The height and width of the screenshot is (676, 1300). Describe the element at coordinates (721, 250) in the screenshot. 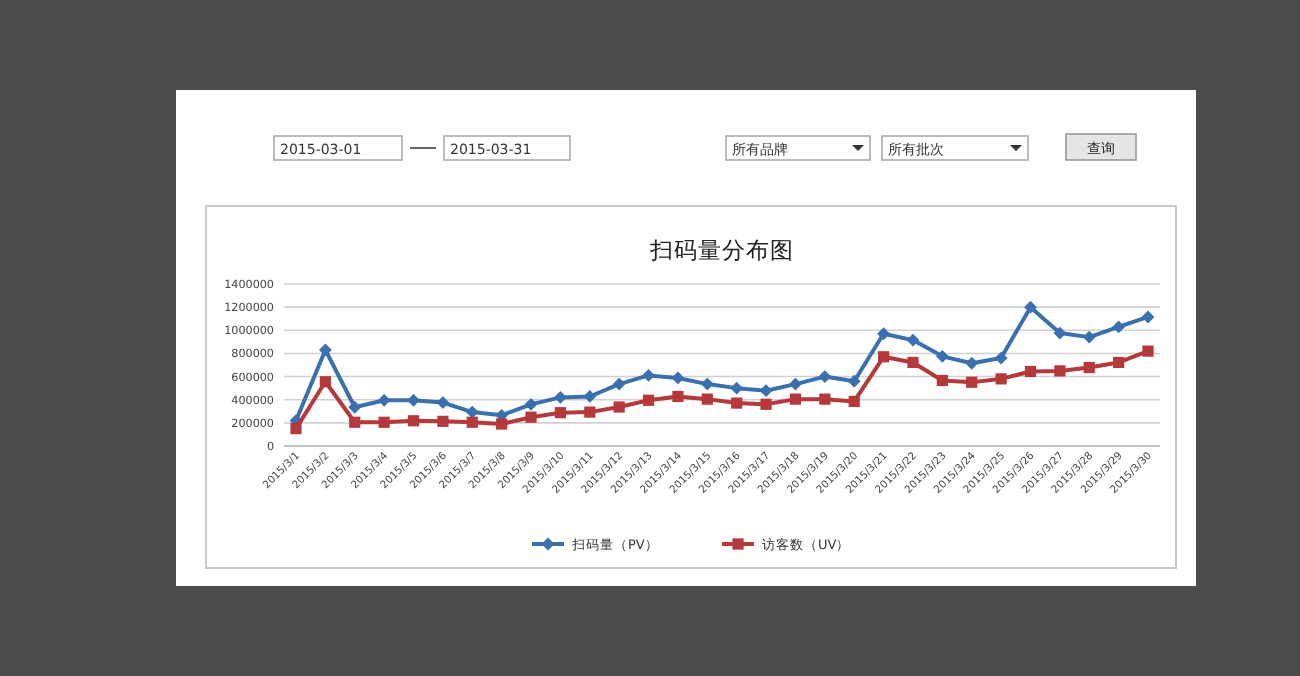

I see `chart-title: 扫码量分布图` at that location.